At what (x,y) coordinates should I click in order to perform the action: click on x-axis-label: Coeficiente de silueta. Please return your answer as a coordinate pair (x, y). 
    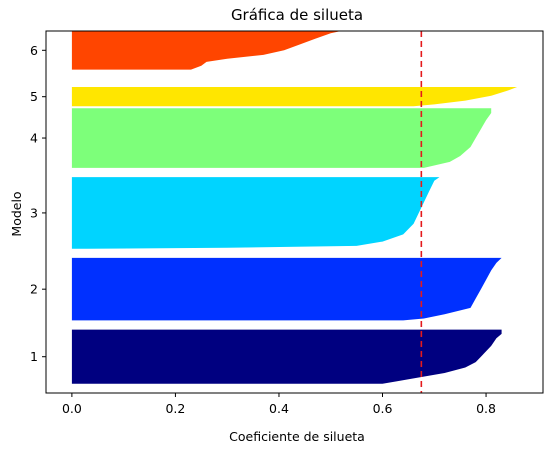
    Looking at the image, I should click on (297, 436).